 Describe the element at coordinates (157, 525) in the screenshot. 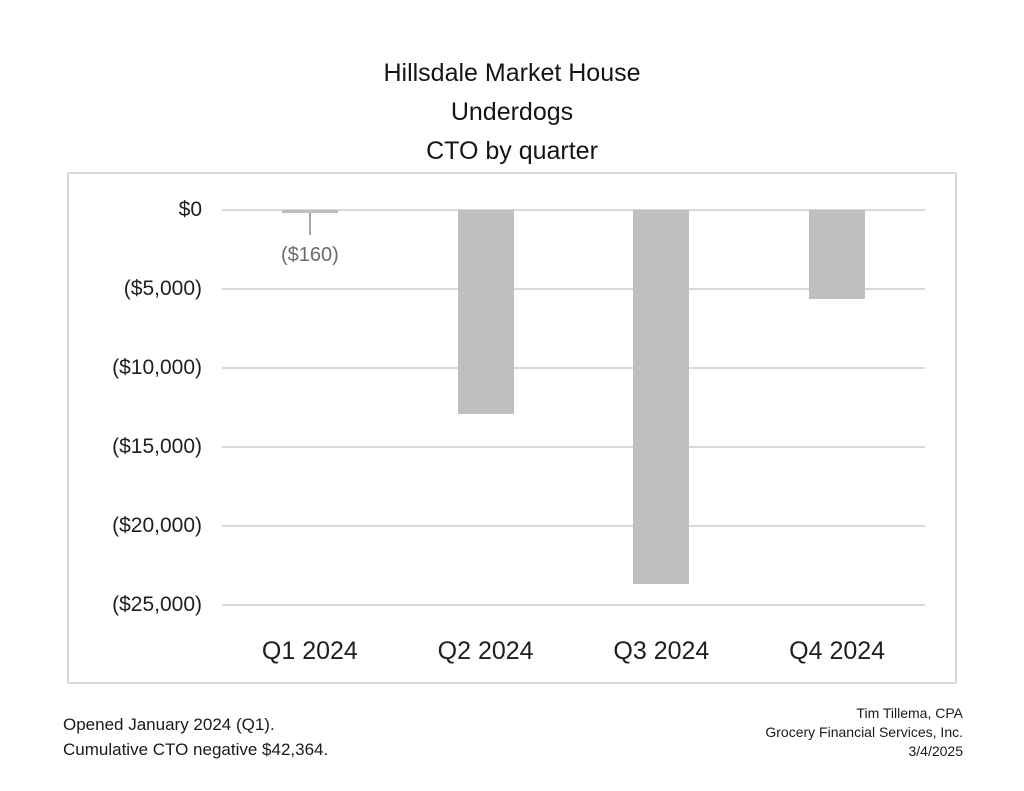

I see `y-tick-label-4: ($20,000)` at that location.